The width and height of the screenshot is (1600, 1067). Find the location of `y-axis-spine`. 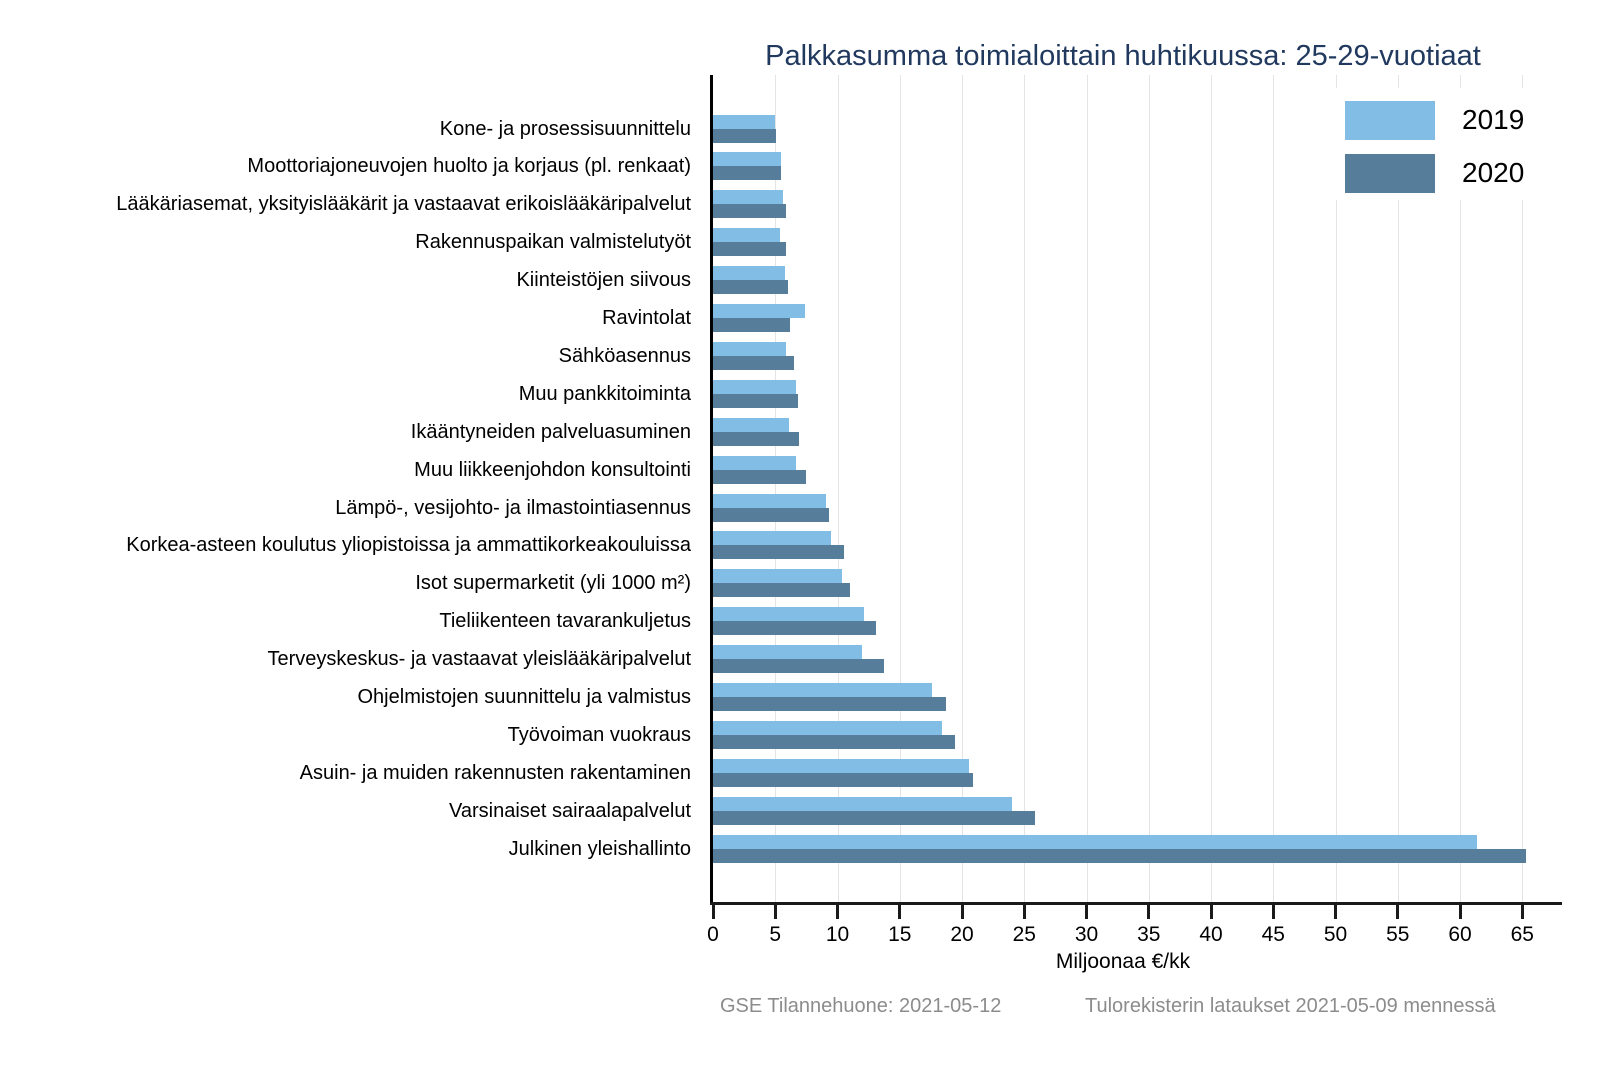

y-axis-spine is located at coordinates (711, 490).